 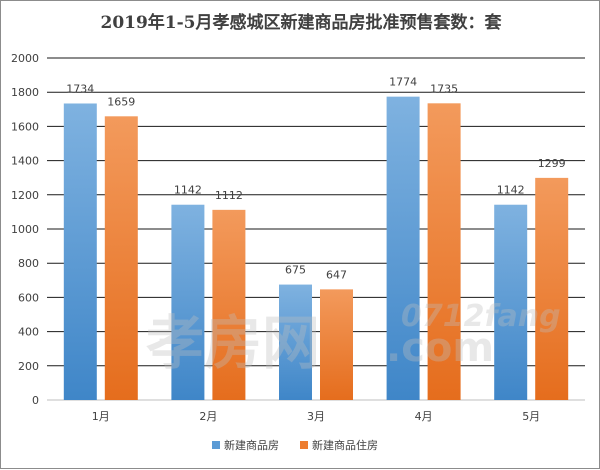 I want to click on watermark-cn: 孝房网, so click(x=233, y=343).